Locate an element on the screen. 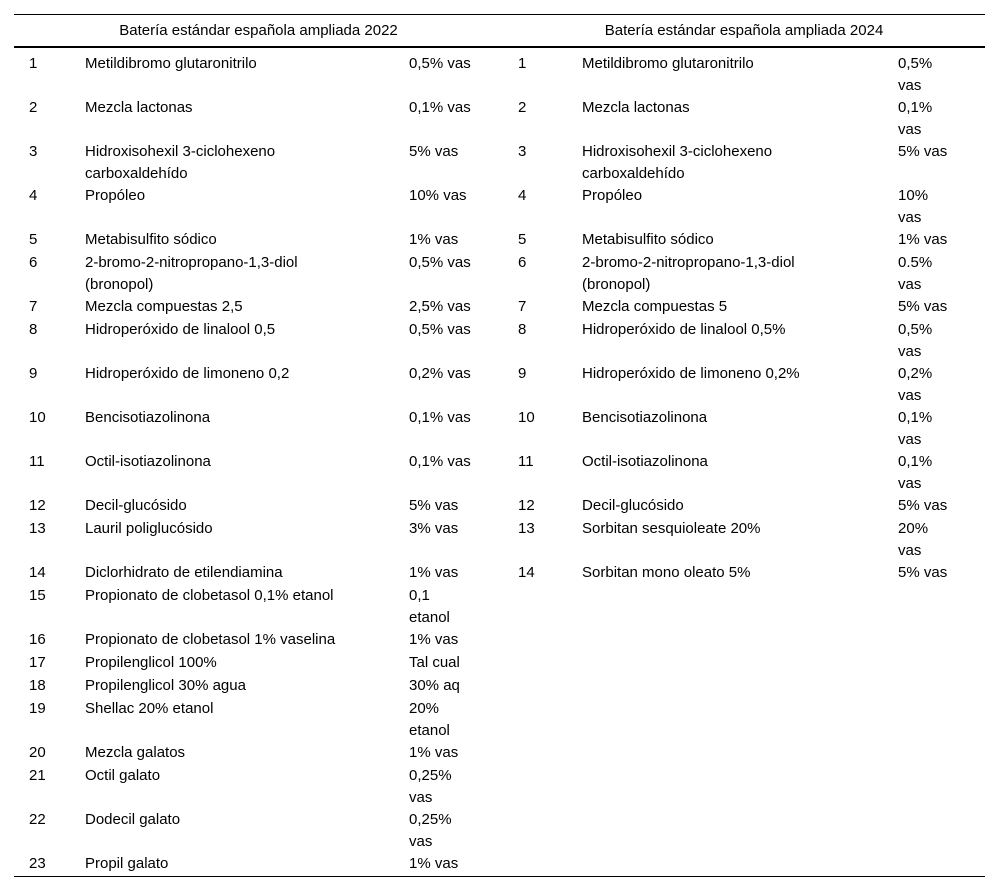  left-row-number: 12 is located at coordinates (37, 505).